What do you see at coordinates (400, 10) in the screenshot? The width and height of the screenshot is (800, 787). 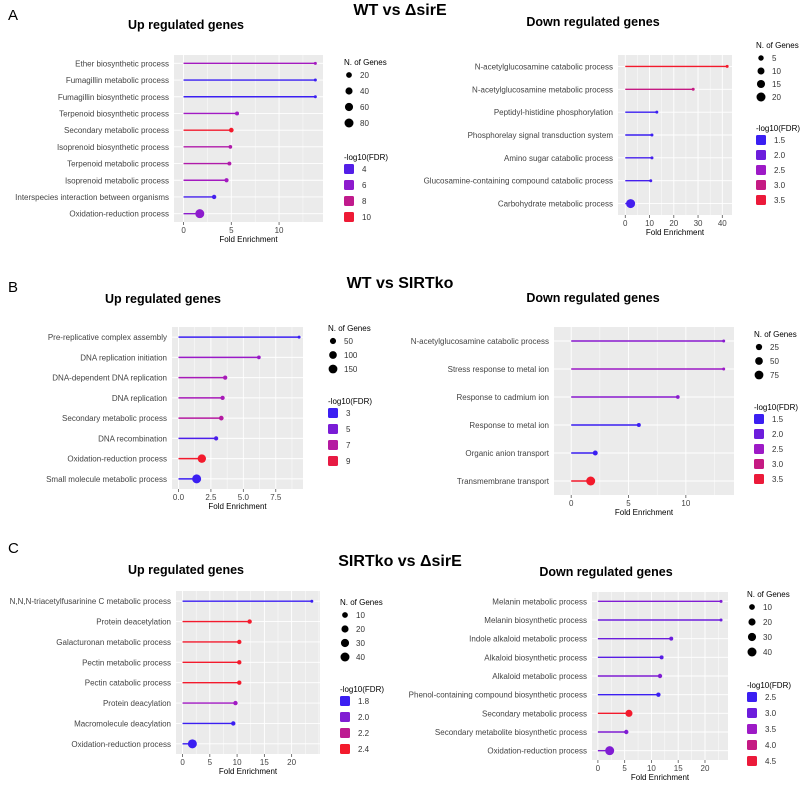 I see `section-title-a: WT vs ΔsirE` at bounding box center [400, 10].